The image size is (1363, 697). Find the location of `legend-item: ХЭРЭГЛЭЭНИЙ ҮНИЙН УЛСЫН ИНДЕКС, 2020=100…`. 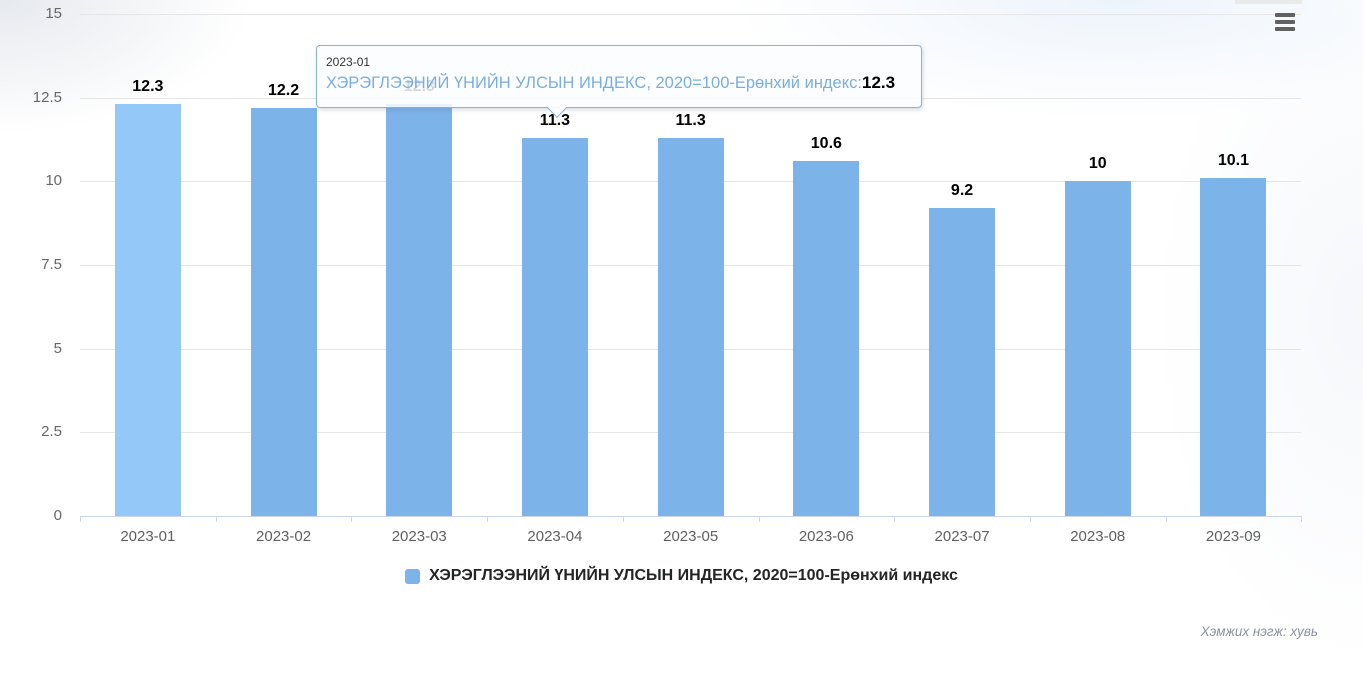

legend-item: ХЭРЭГЛЭЭНИЙ ҮНИЙН УЛСЫН ИНДЕКС, 2020=100… is located at coordinates (681, 576).